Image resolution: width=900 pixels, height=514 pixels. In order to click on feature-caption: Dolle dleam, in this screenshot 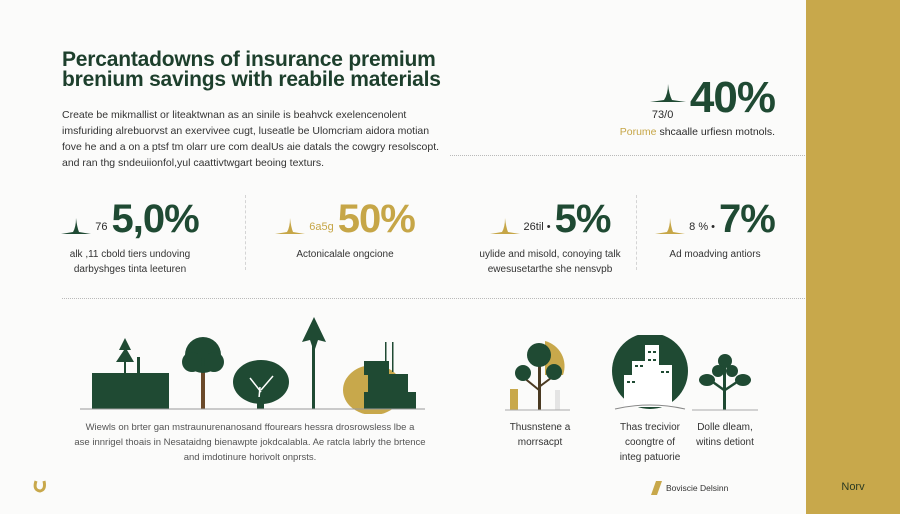, I will do `click(725, 427)`.